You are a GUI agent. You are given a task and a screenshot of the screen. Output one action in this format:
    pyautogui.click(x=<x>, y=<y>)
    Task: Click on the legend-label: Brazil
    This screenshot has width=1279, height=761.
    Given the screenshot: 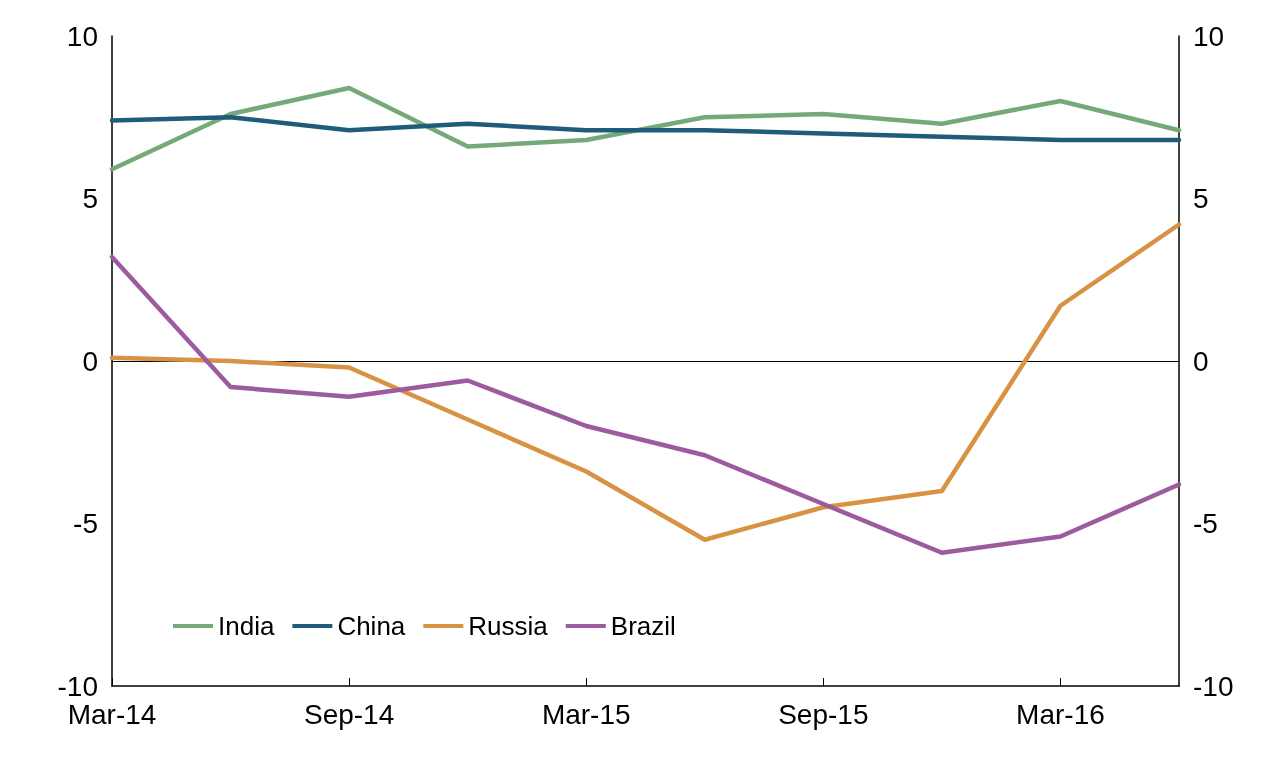 What is the action you would take?
    pyautogui.click(x=643, y=626)
    